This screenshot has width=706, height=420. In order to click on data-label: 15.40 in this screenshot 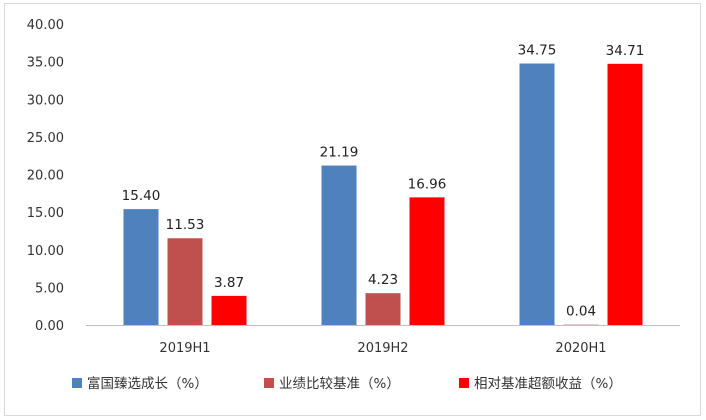, I will do `click(141, 196)`.